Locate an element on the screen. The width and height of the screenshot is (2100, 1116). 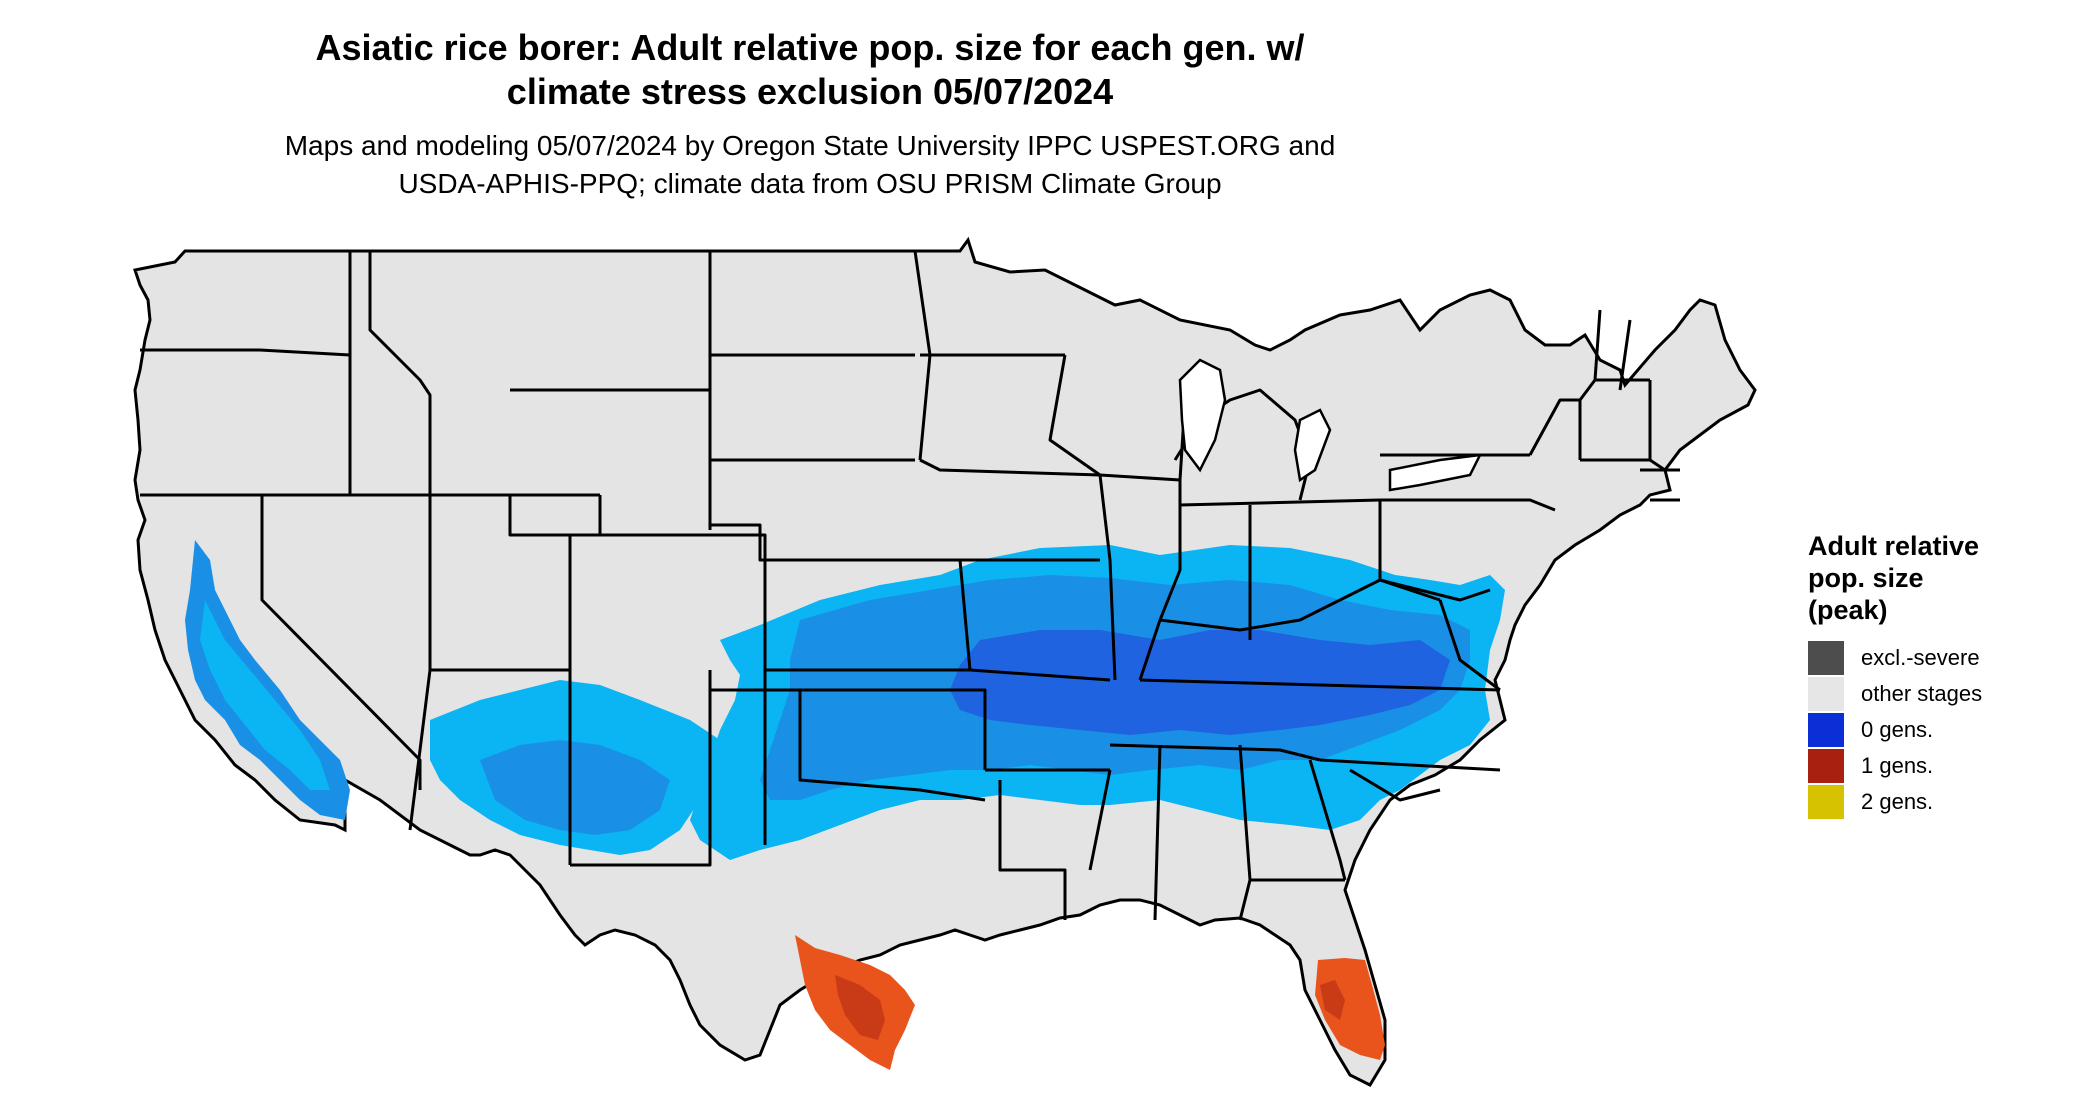
legend-title-line-1: Adult relative is located at coordinates (1894, 546).